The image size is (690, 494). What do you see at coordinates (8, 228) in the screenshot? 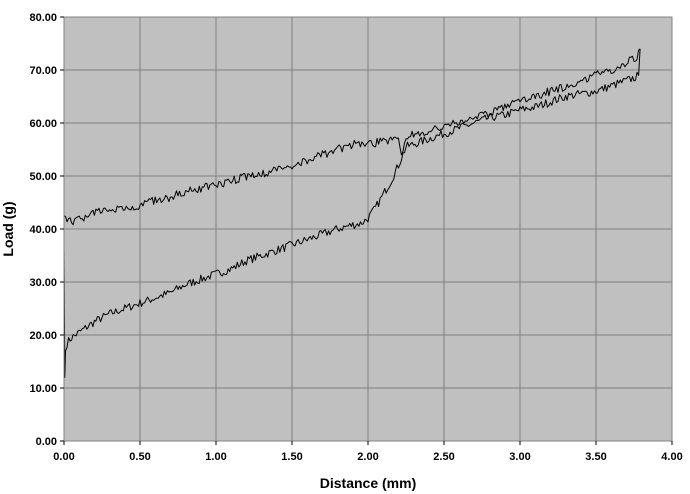
I see `y-axis-title: Load (g)` at bounding box center [8, 228].